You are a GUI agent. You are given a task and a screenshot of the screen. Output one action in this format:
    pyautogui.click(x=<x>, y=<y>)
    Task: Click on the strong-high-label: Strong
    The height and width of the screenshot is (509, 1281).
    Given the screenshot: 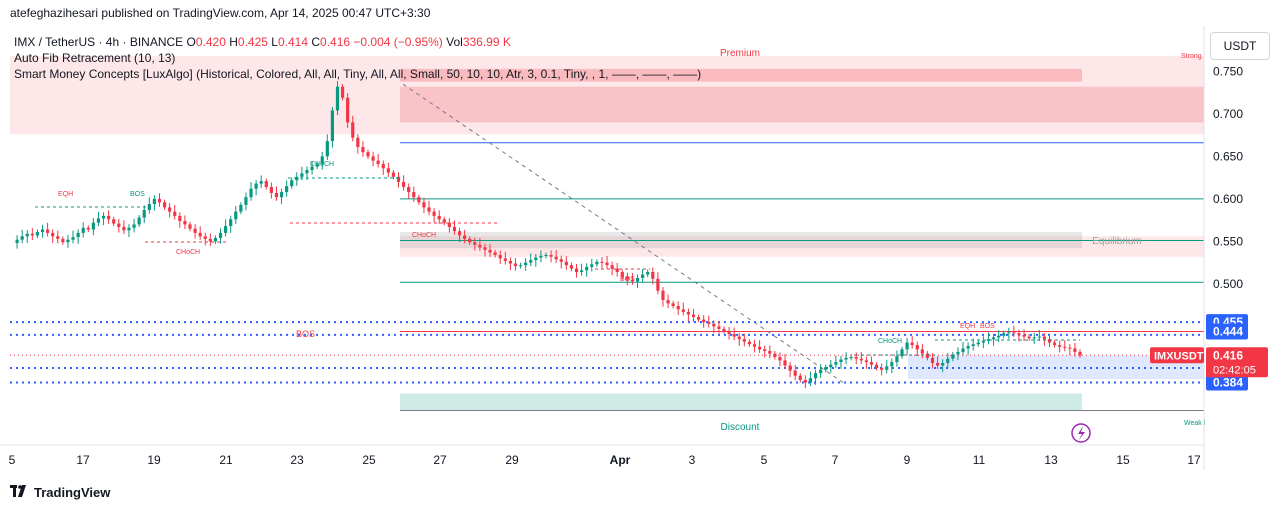 What is the action you would take?
    pyautogui.click(x=1191, y=56)
    